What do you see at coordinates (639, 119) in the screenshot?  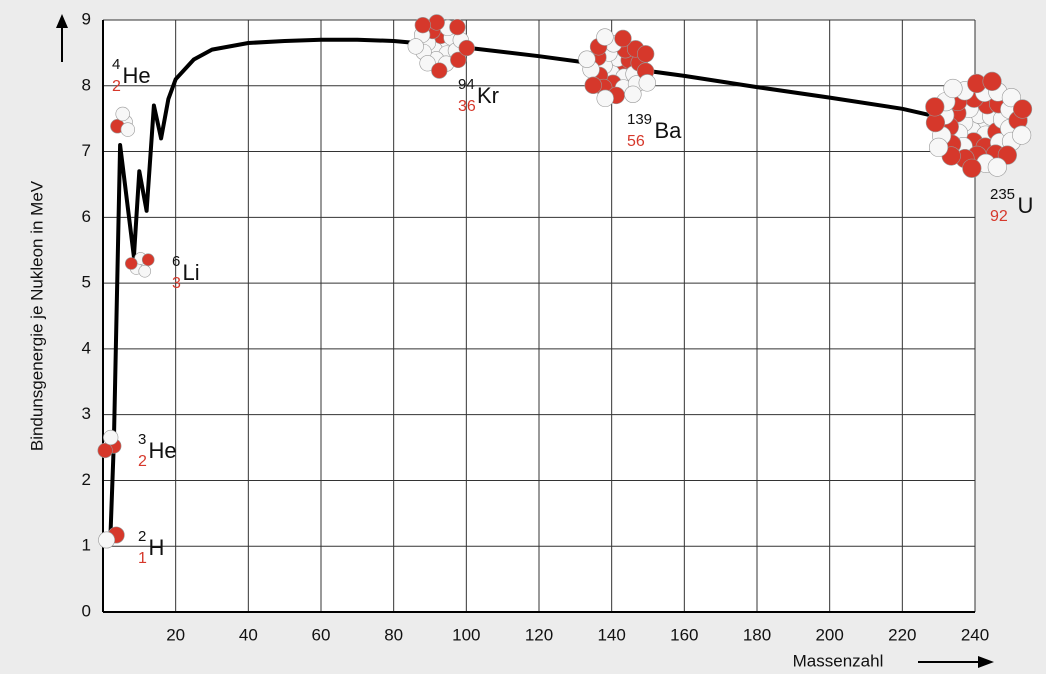 I see `mass-number: 139` at bounding box center [639, 119].